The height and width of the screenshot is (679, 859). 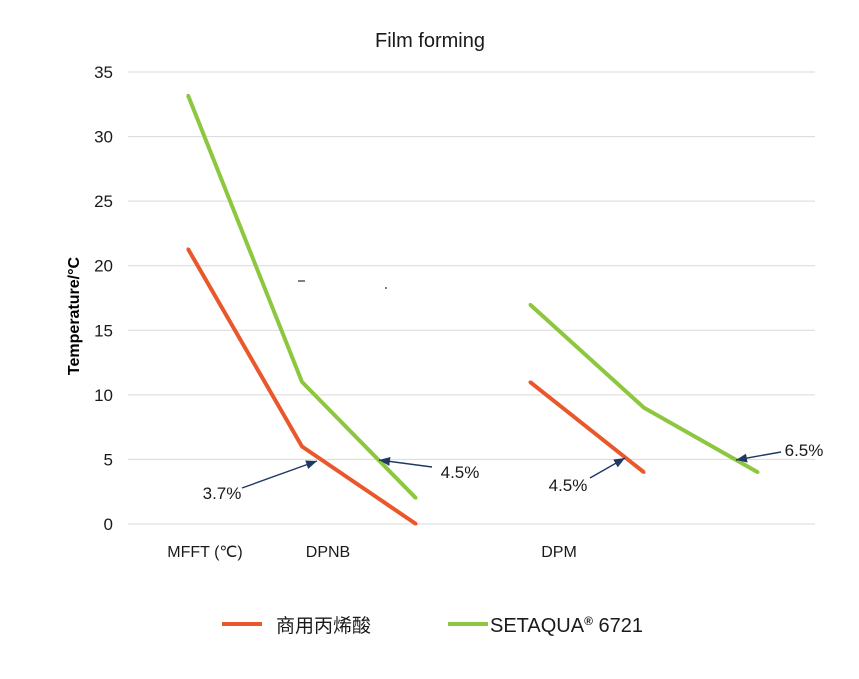 I want to click on legend-item-commercial-acrylic: 商用丙烯酸, so click(x=296, y=626).